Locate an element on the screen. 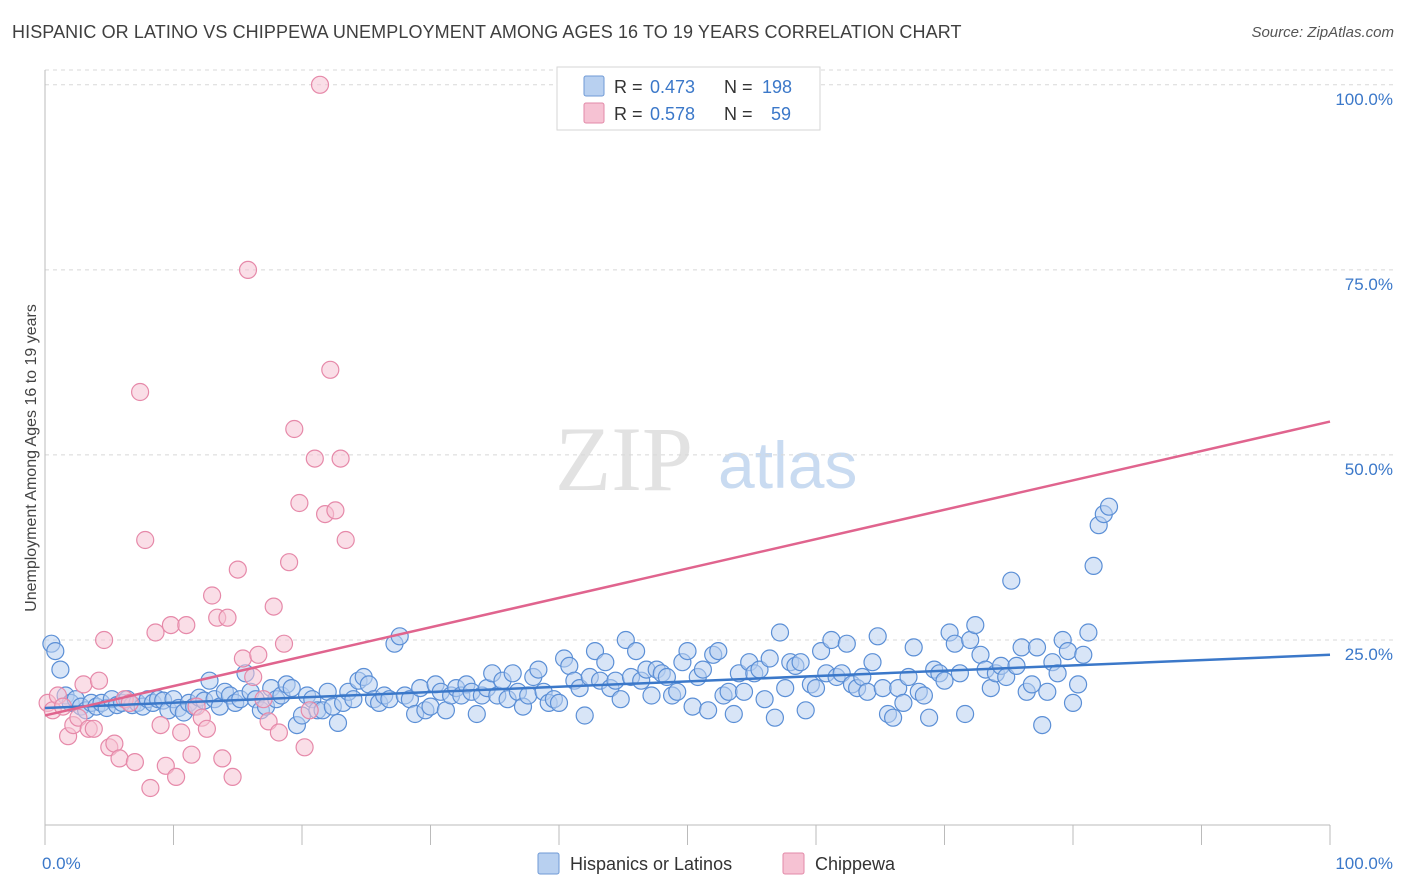 The width and height of the screenshot is (1406, 892). watermark-zip: ZIP is located at coordinates (624, 459).